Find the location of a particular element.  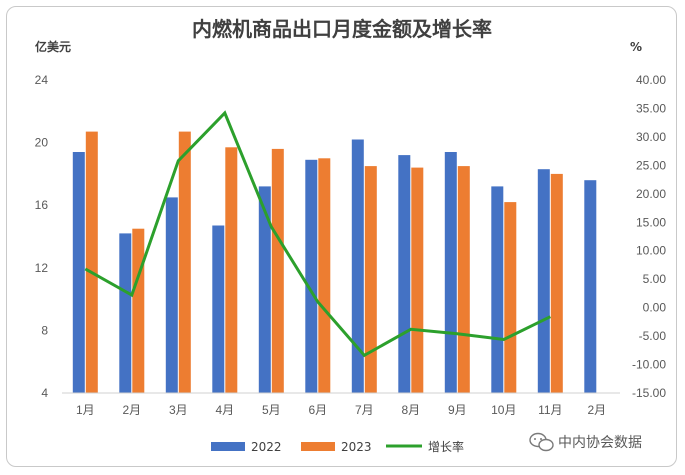

x-tick-label: 10月 is located at coordinates (503, 410).